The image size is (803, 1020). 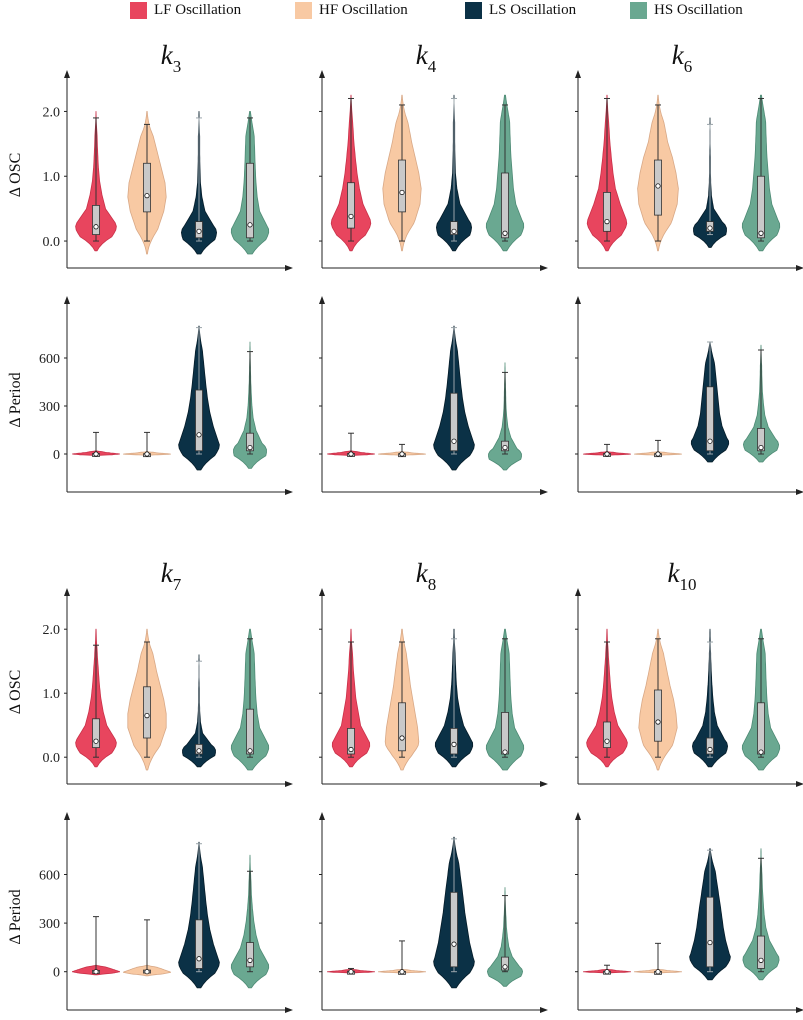 What do you see at coordinates (682, 576) in the screenshot?
I see `panel-title: k10` at bounding box center [682, 576].